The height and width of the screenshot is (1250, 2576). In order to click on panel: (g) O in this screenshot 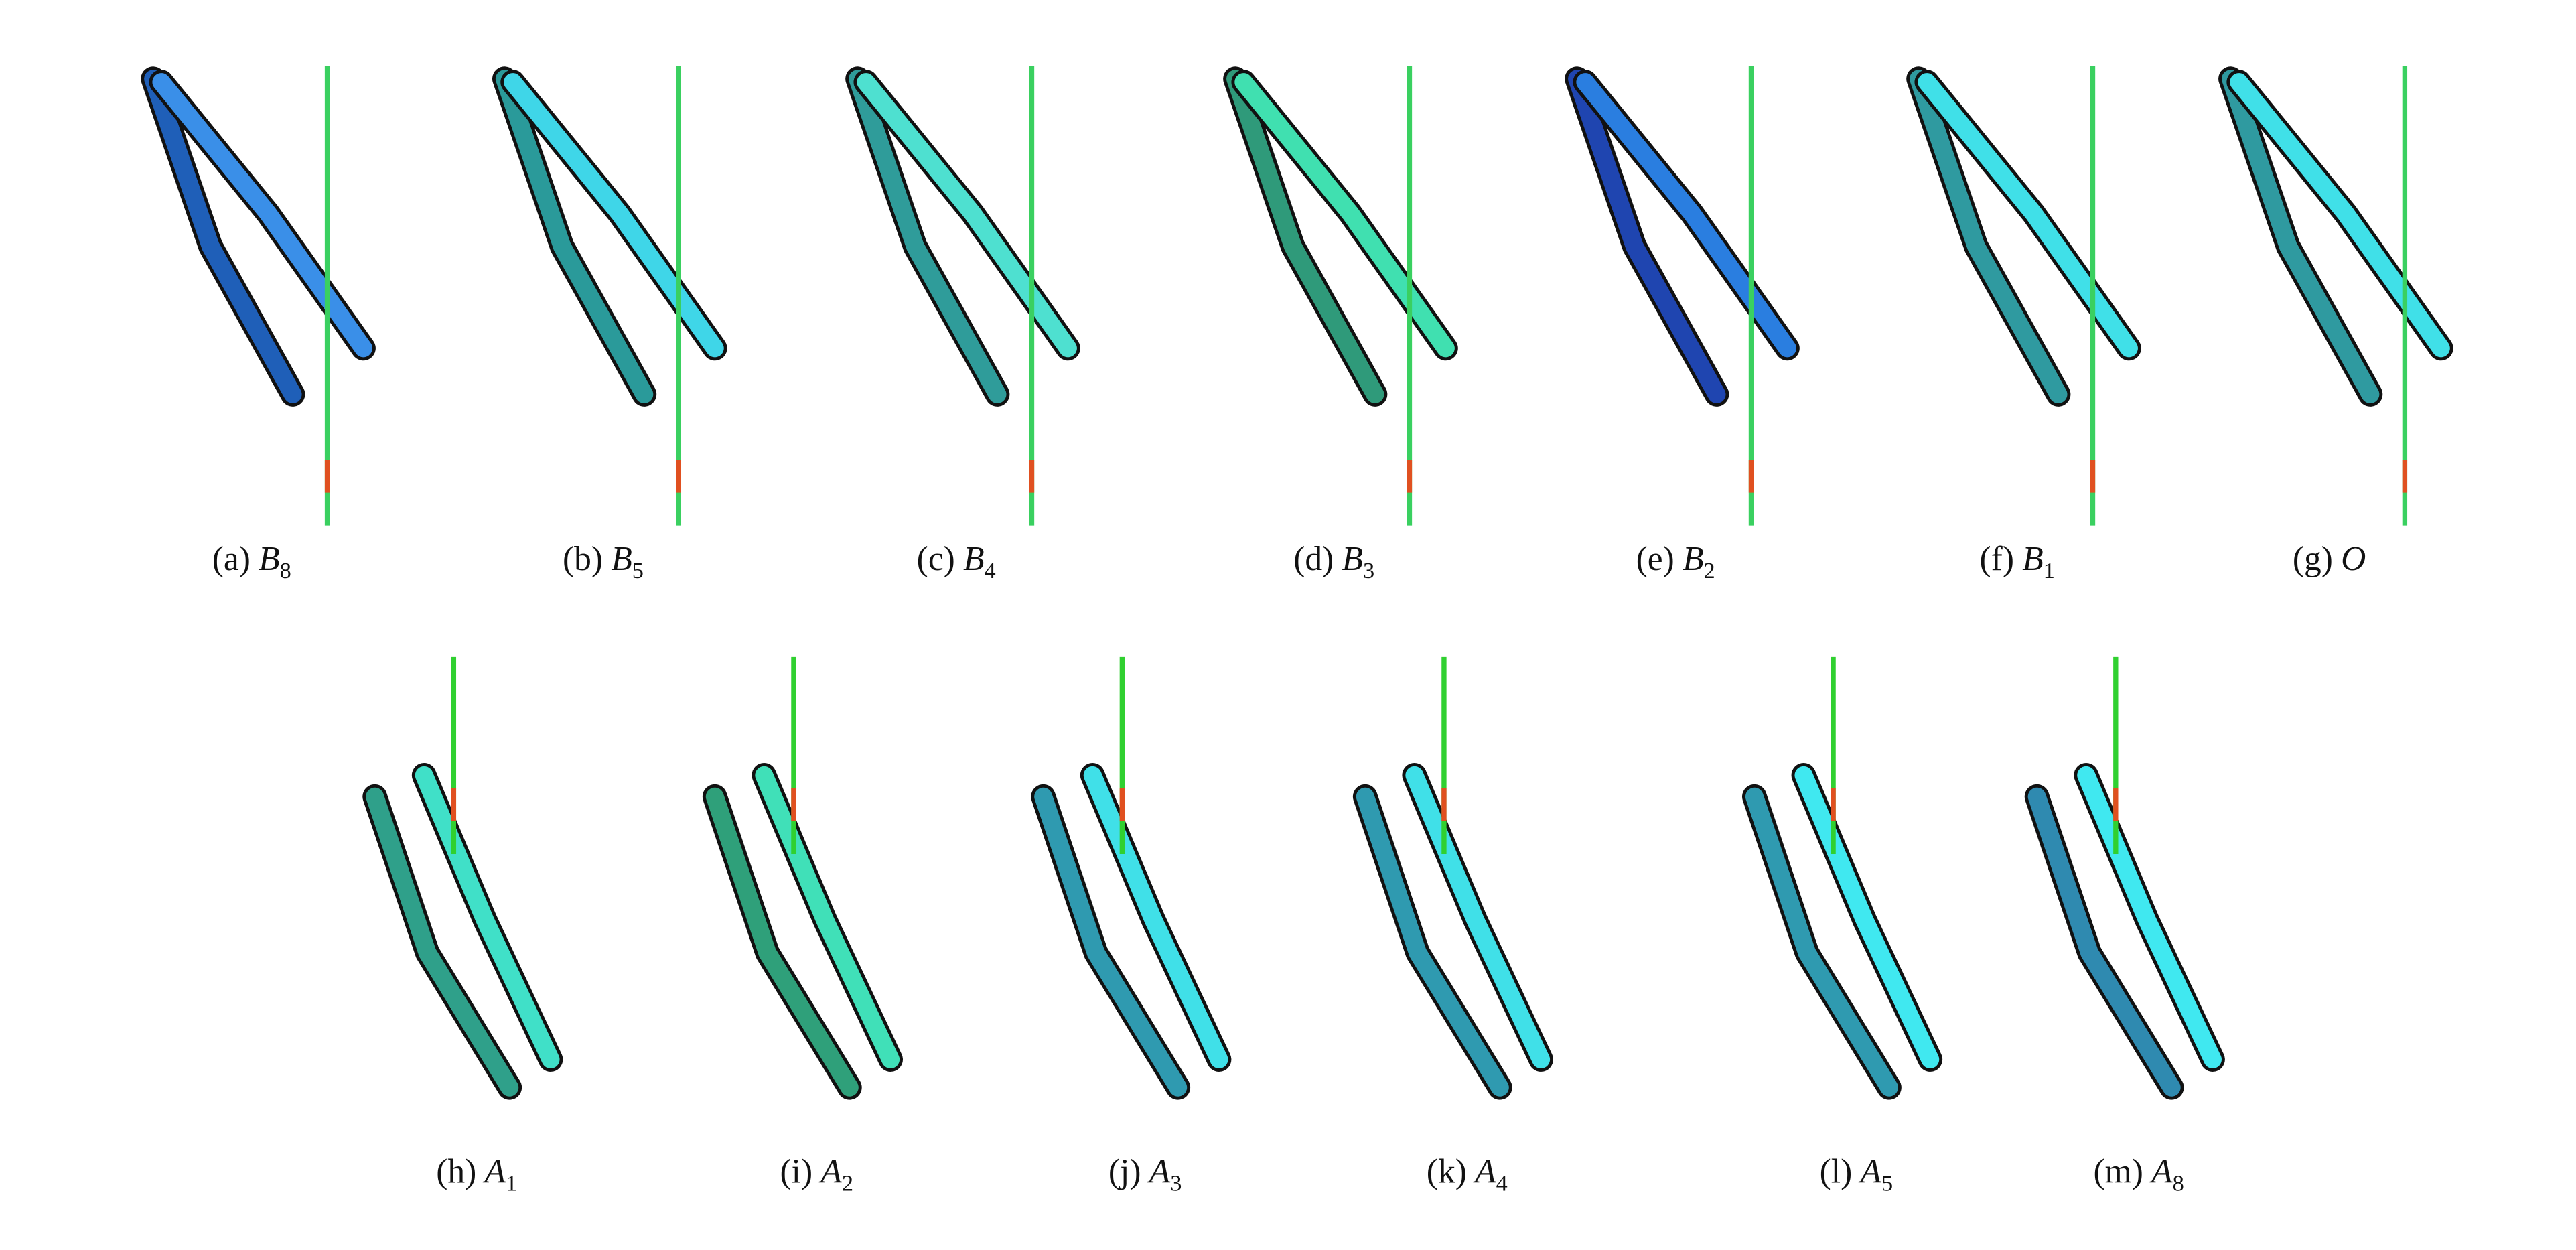, I will do `click(2335, 322)`.